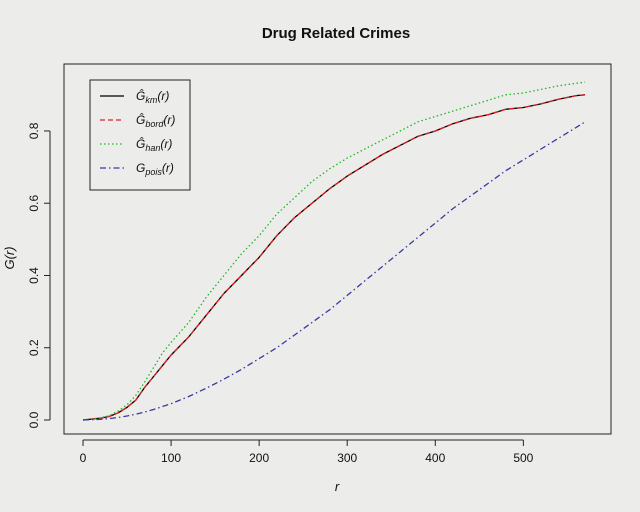 The image size is (640, 512). I want to click on y-tick-label: 0.0, so click(34, 419).